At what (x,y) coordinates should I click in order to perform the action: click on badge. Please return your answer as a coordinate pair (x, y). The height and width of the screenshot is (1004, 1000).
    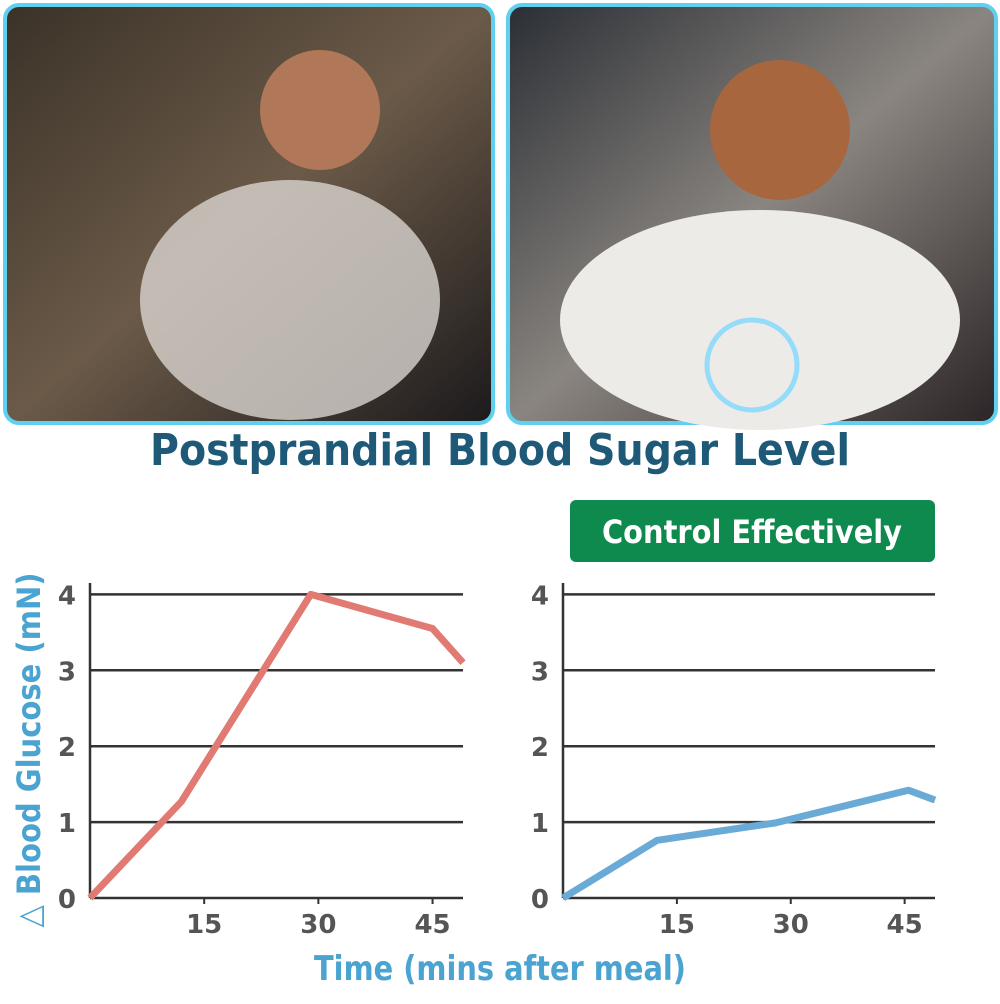
    Looking at the image, I should click on (752, 531).